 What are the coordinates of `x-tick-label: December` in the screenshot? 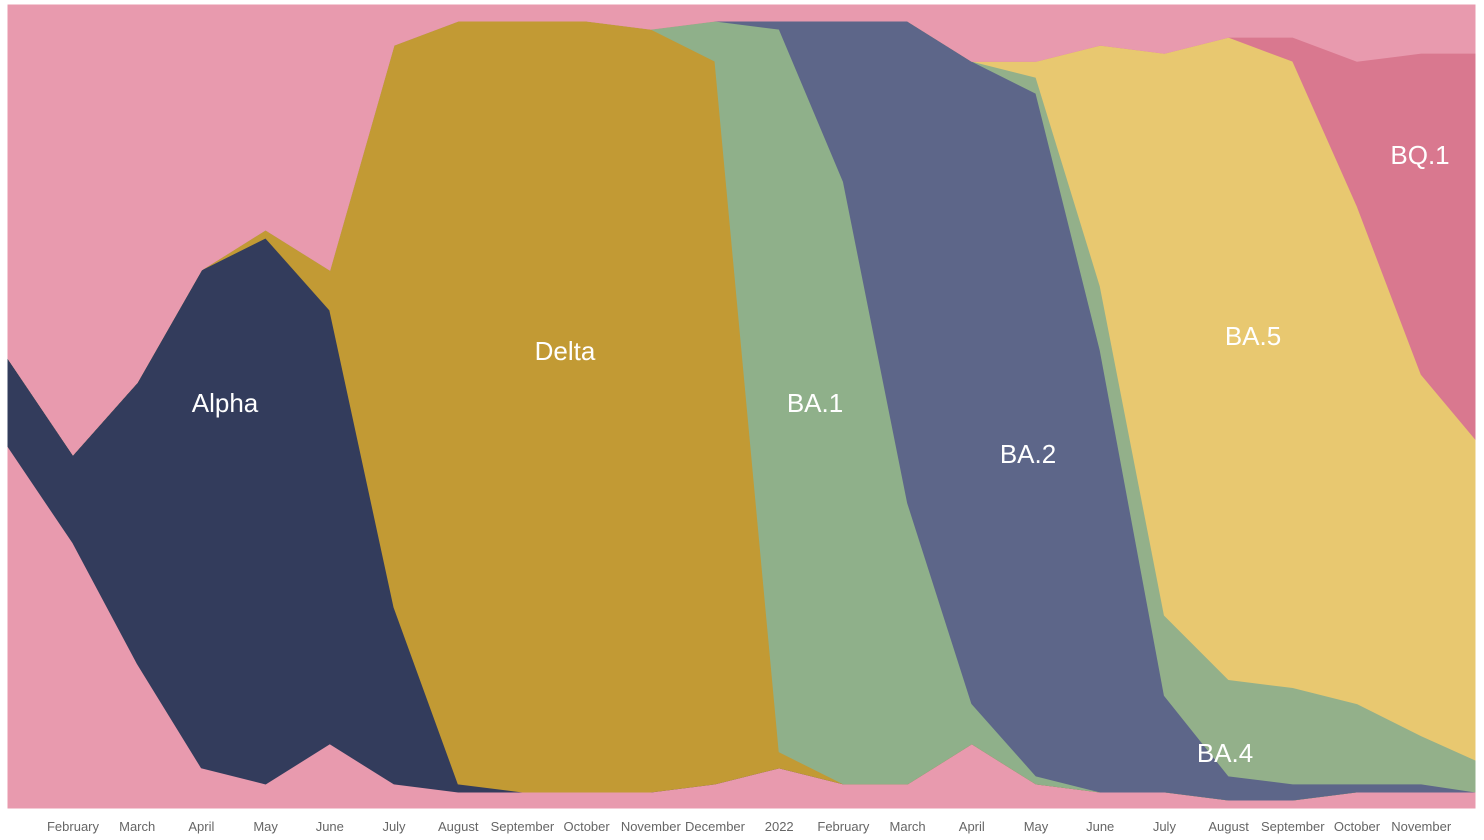 It's located at (715, 826).